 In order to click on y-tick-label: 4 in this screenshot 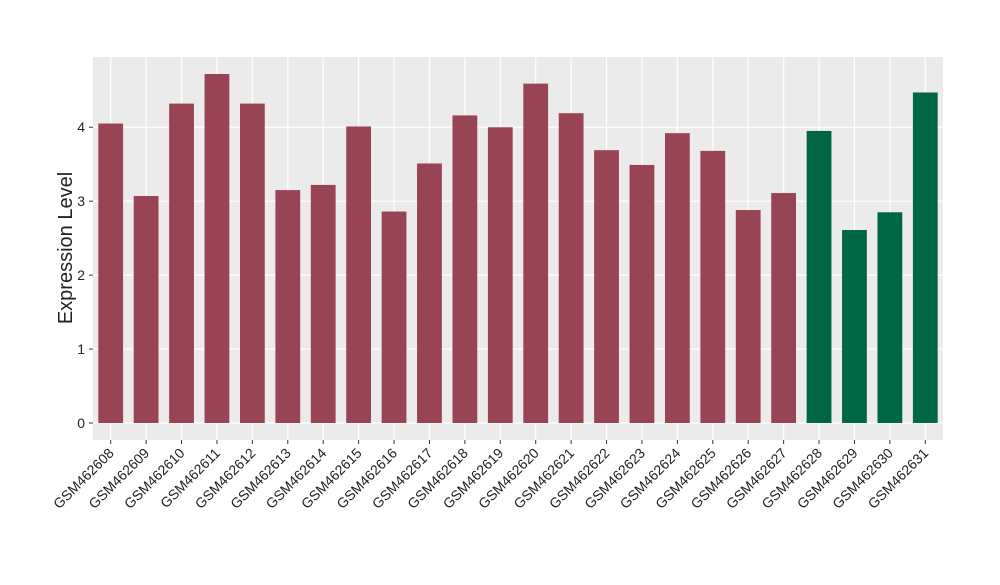, I will do `click(81, 127)`.